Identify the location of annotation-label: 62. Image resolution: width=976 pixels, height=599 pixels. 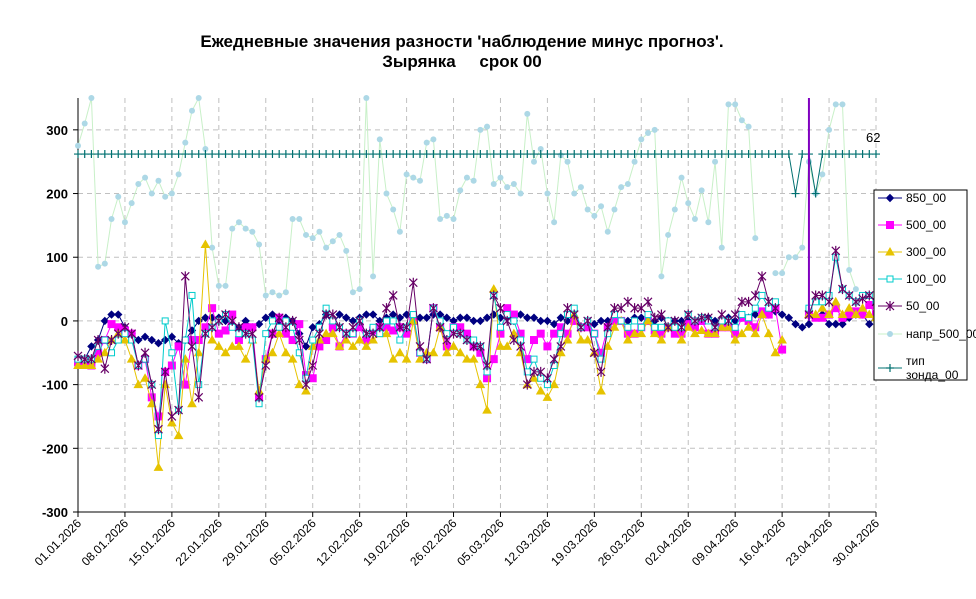
(873, 137).